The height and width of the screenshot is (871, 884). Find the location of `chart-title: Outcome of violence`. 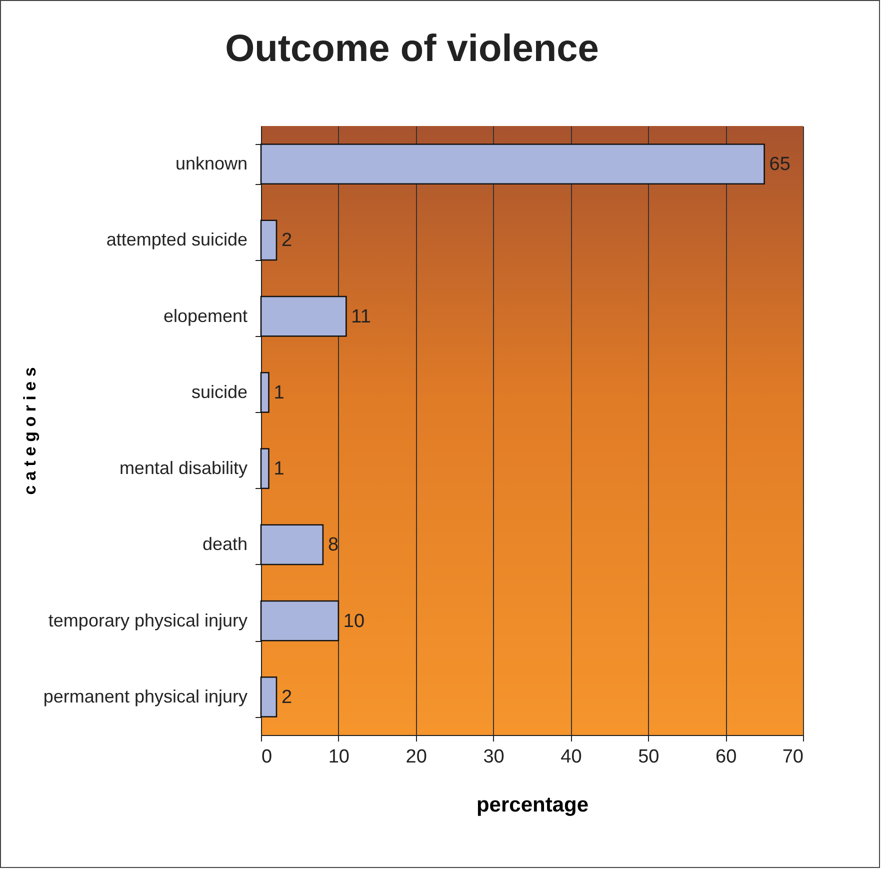

chart-title: Outcome of violence is located at coordinates (412, 49).